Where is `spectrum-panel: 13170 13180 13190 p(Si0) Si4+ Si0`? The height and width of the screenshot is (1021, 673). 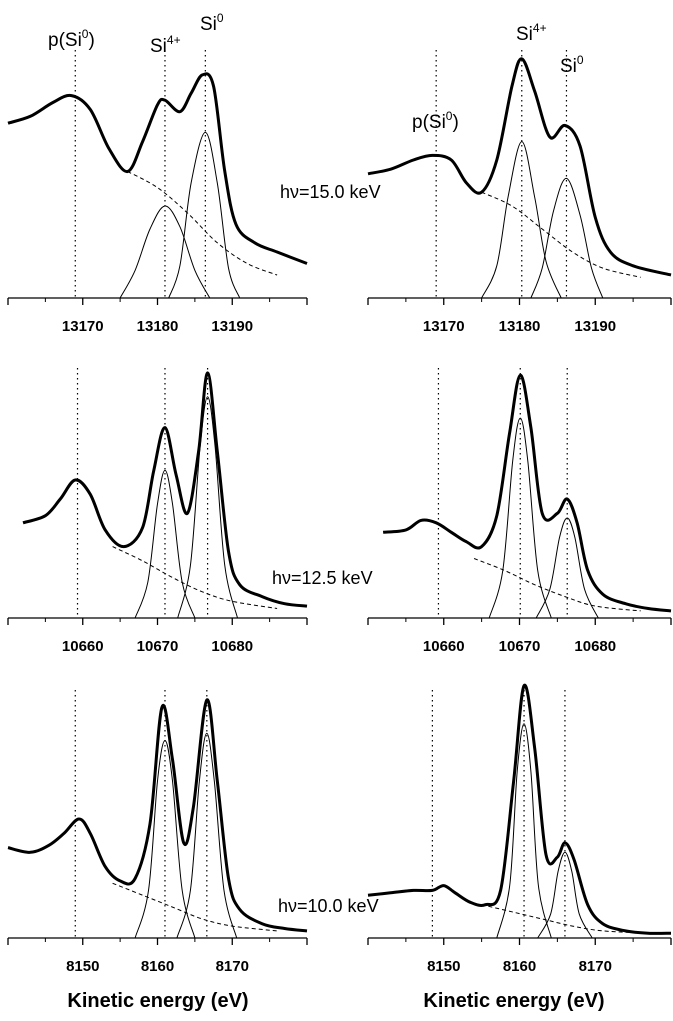 spectrum-panel: 13170 13180 13190 p(Si0) Si4+ Si0 is located at coordinates (519, 178).